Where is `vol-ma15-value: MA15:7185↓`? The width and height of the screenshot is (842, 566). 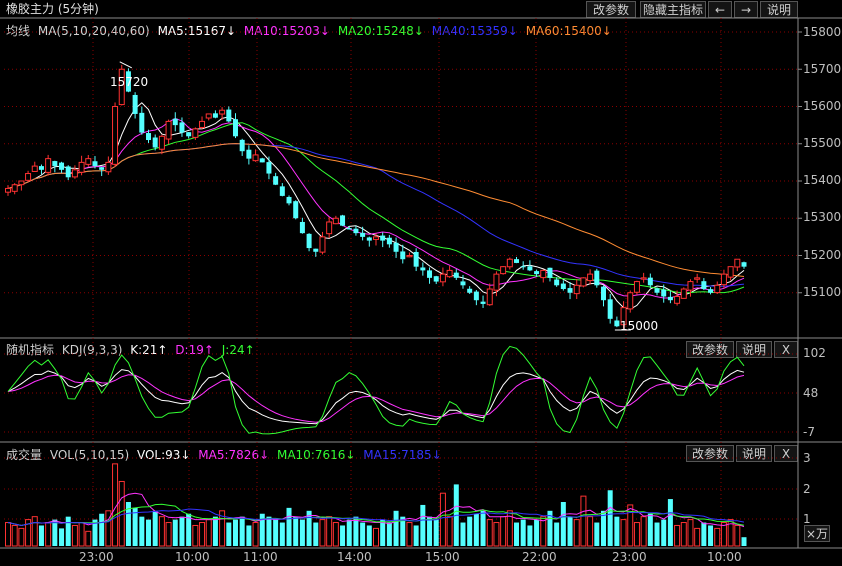 vol-ma15-value: MA15:7185↓ is located at coordinates (402, 455).